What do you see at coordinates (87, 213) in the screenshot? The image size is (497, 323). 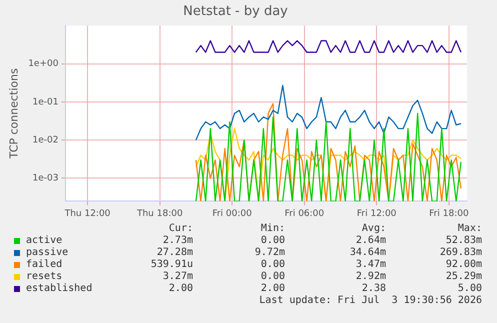 I see `x-tick-label: Thu 12:00` at bounding box center [87, 213].